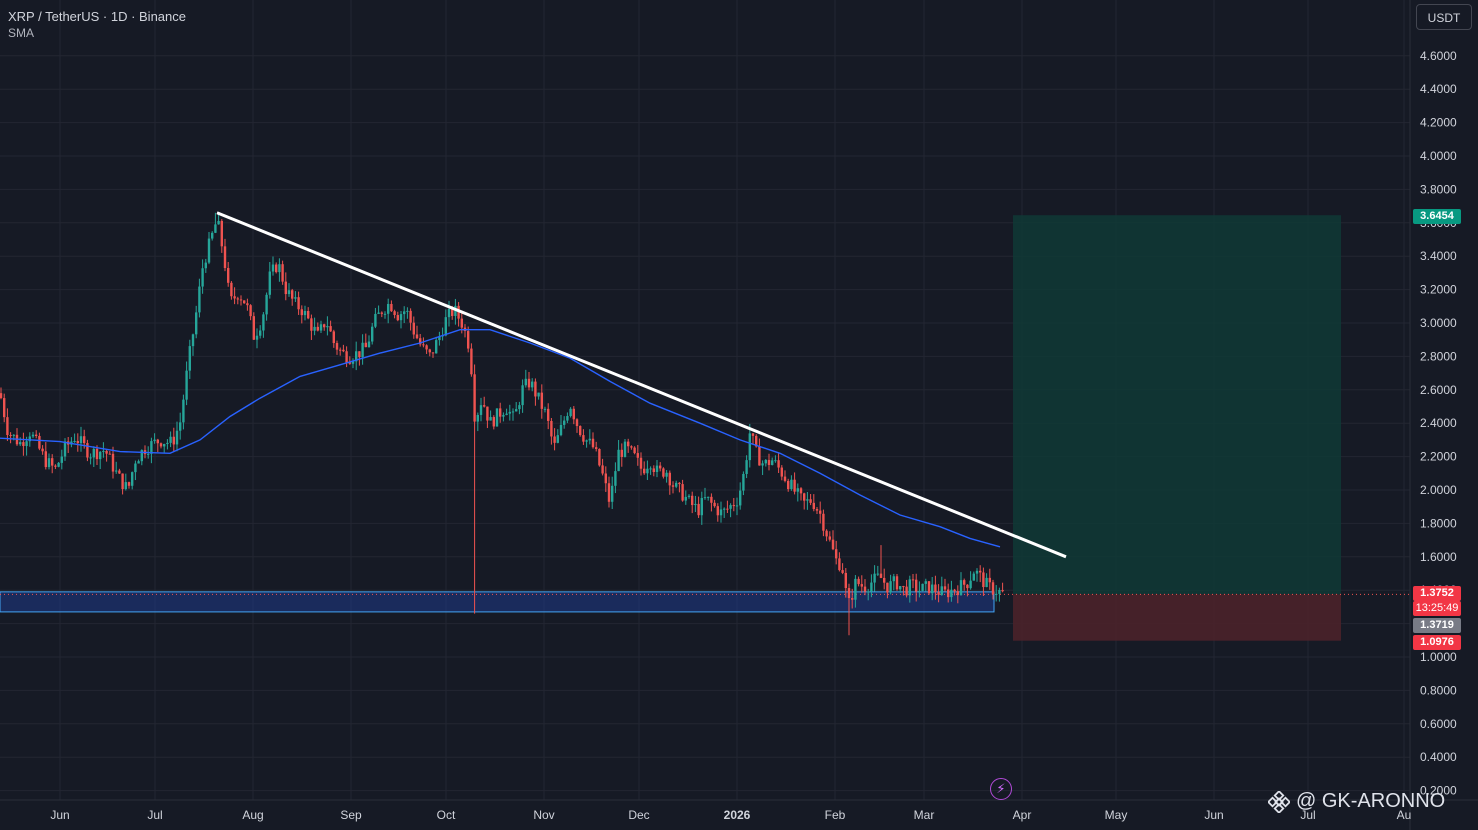  What do you see at coordinates (1444, 17) in the screenshot?
I see `currency-button: USDT` at bounding box center [1444, 17].